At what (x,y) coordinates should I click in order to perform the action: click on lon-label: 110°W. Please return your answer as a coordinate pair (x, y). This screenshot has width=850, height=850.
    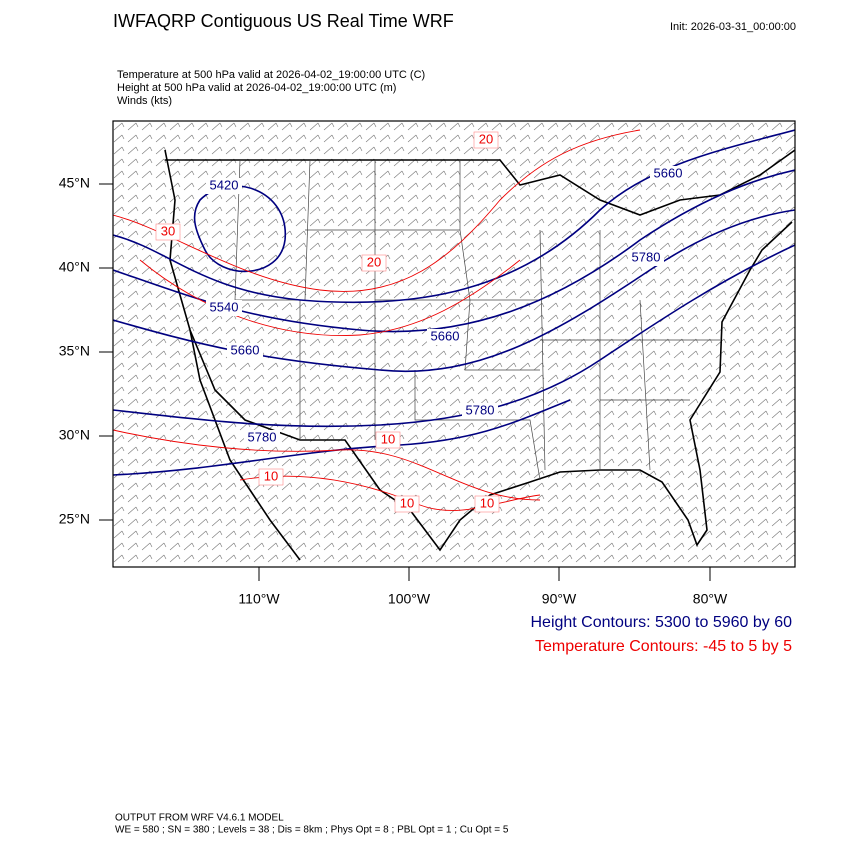
    Looking at the image, I should click on (259, 599).